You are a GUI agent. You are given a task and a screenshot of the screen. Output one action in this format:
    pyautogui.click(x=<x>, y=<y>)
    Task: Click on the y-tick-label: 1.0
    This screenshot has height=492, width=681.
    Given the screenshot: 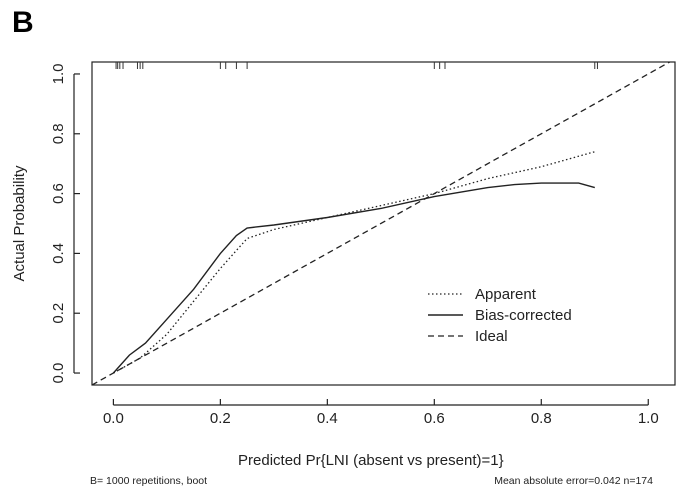 What is the action you would take?
    pyautogui.click(x=58, y=74)
    